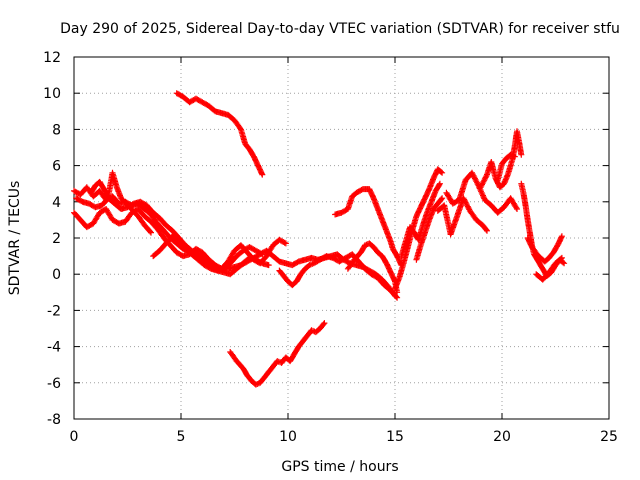  What do you see at coordinates (52, 58) in the screenshot?
I see `y-tick-label: 12` at bounding box center [52, 58].